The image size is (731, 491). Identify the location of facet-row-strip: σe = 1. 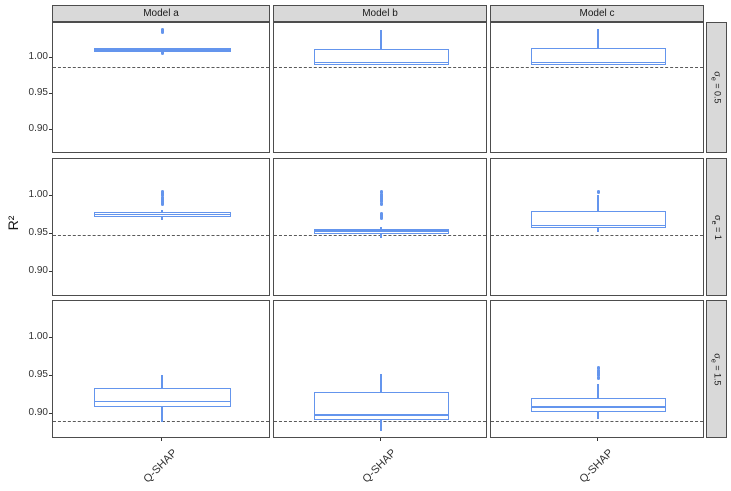
(716, 227).